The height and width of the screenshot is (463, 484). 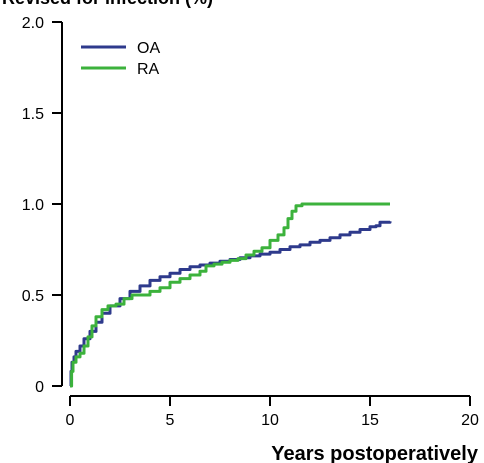 What do you see at coordinates (33, 205) in the screenshot?
I see `y-tick-label: 1.0` at bounding box center [33, 205].